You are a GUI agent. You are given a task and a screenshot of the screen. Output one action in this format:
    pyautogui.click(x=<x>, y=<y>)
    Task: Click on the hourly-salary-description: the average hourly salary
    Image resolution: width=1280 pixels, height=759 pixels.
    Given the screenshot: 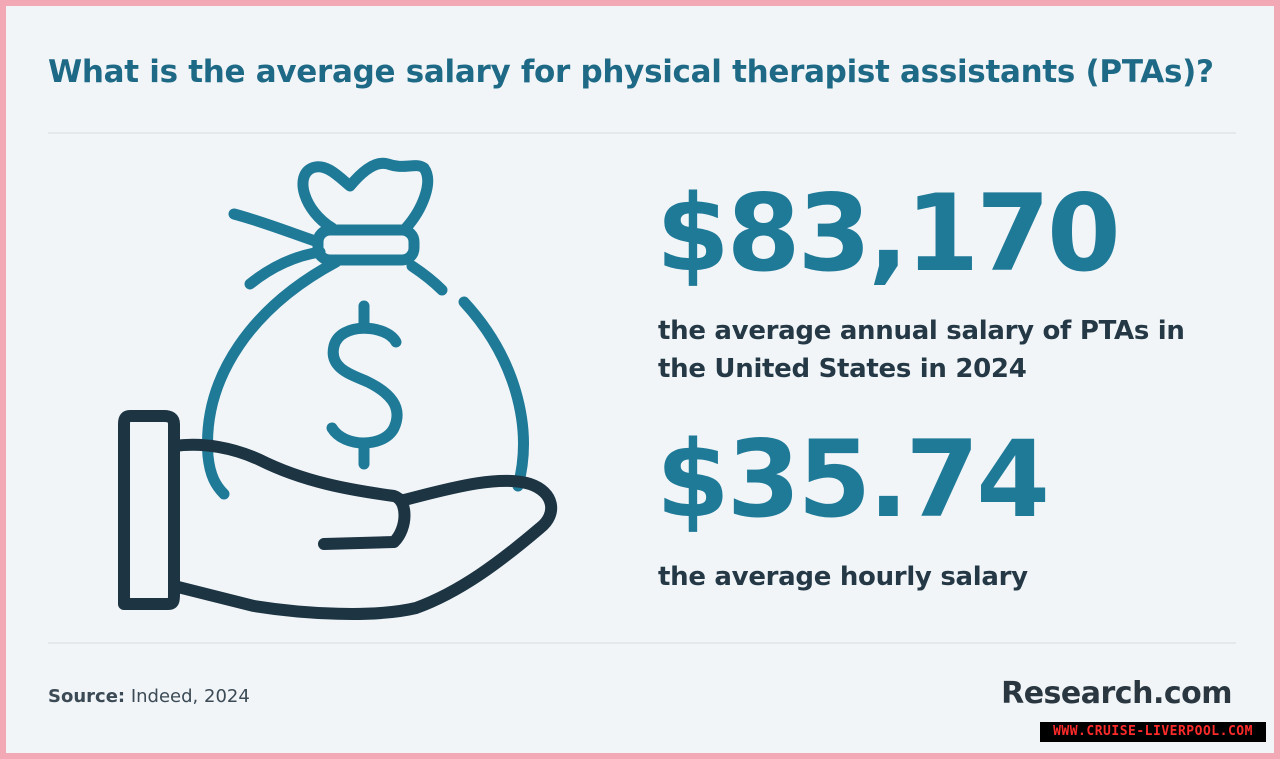 What is the action you would take?
    pyautogui.click(x=843, y=577)
    